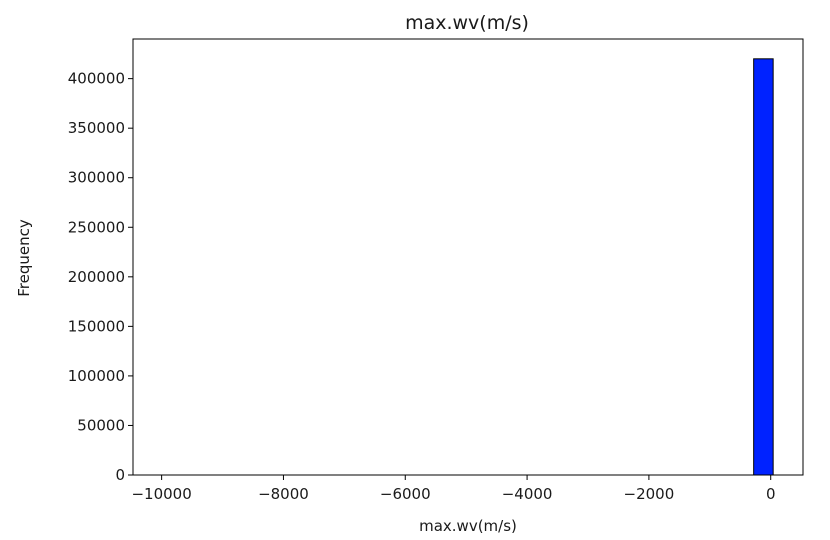 The width and height of the screenshot is (830, 540). Describe the element at coordinates (771, 494) in the screenshot. I see `x-tick-label: 0` at that location.